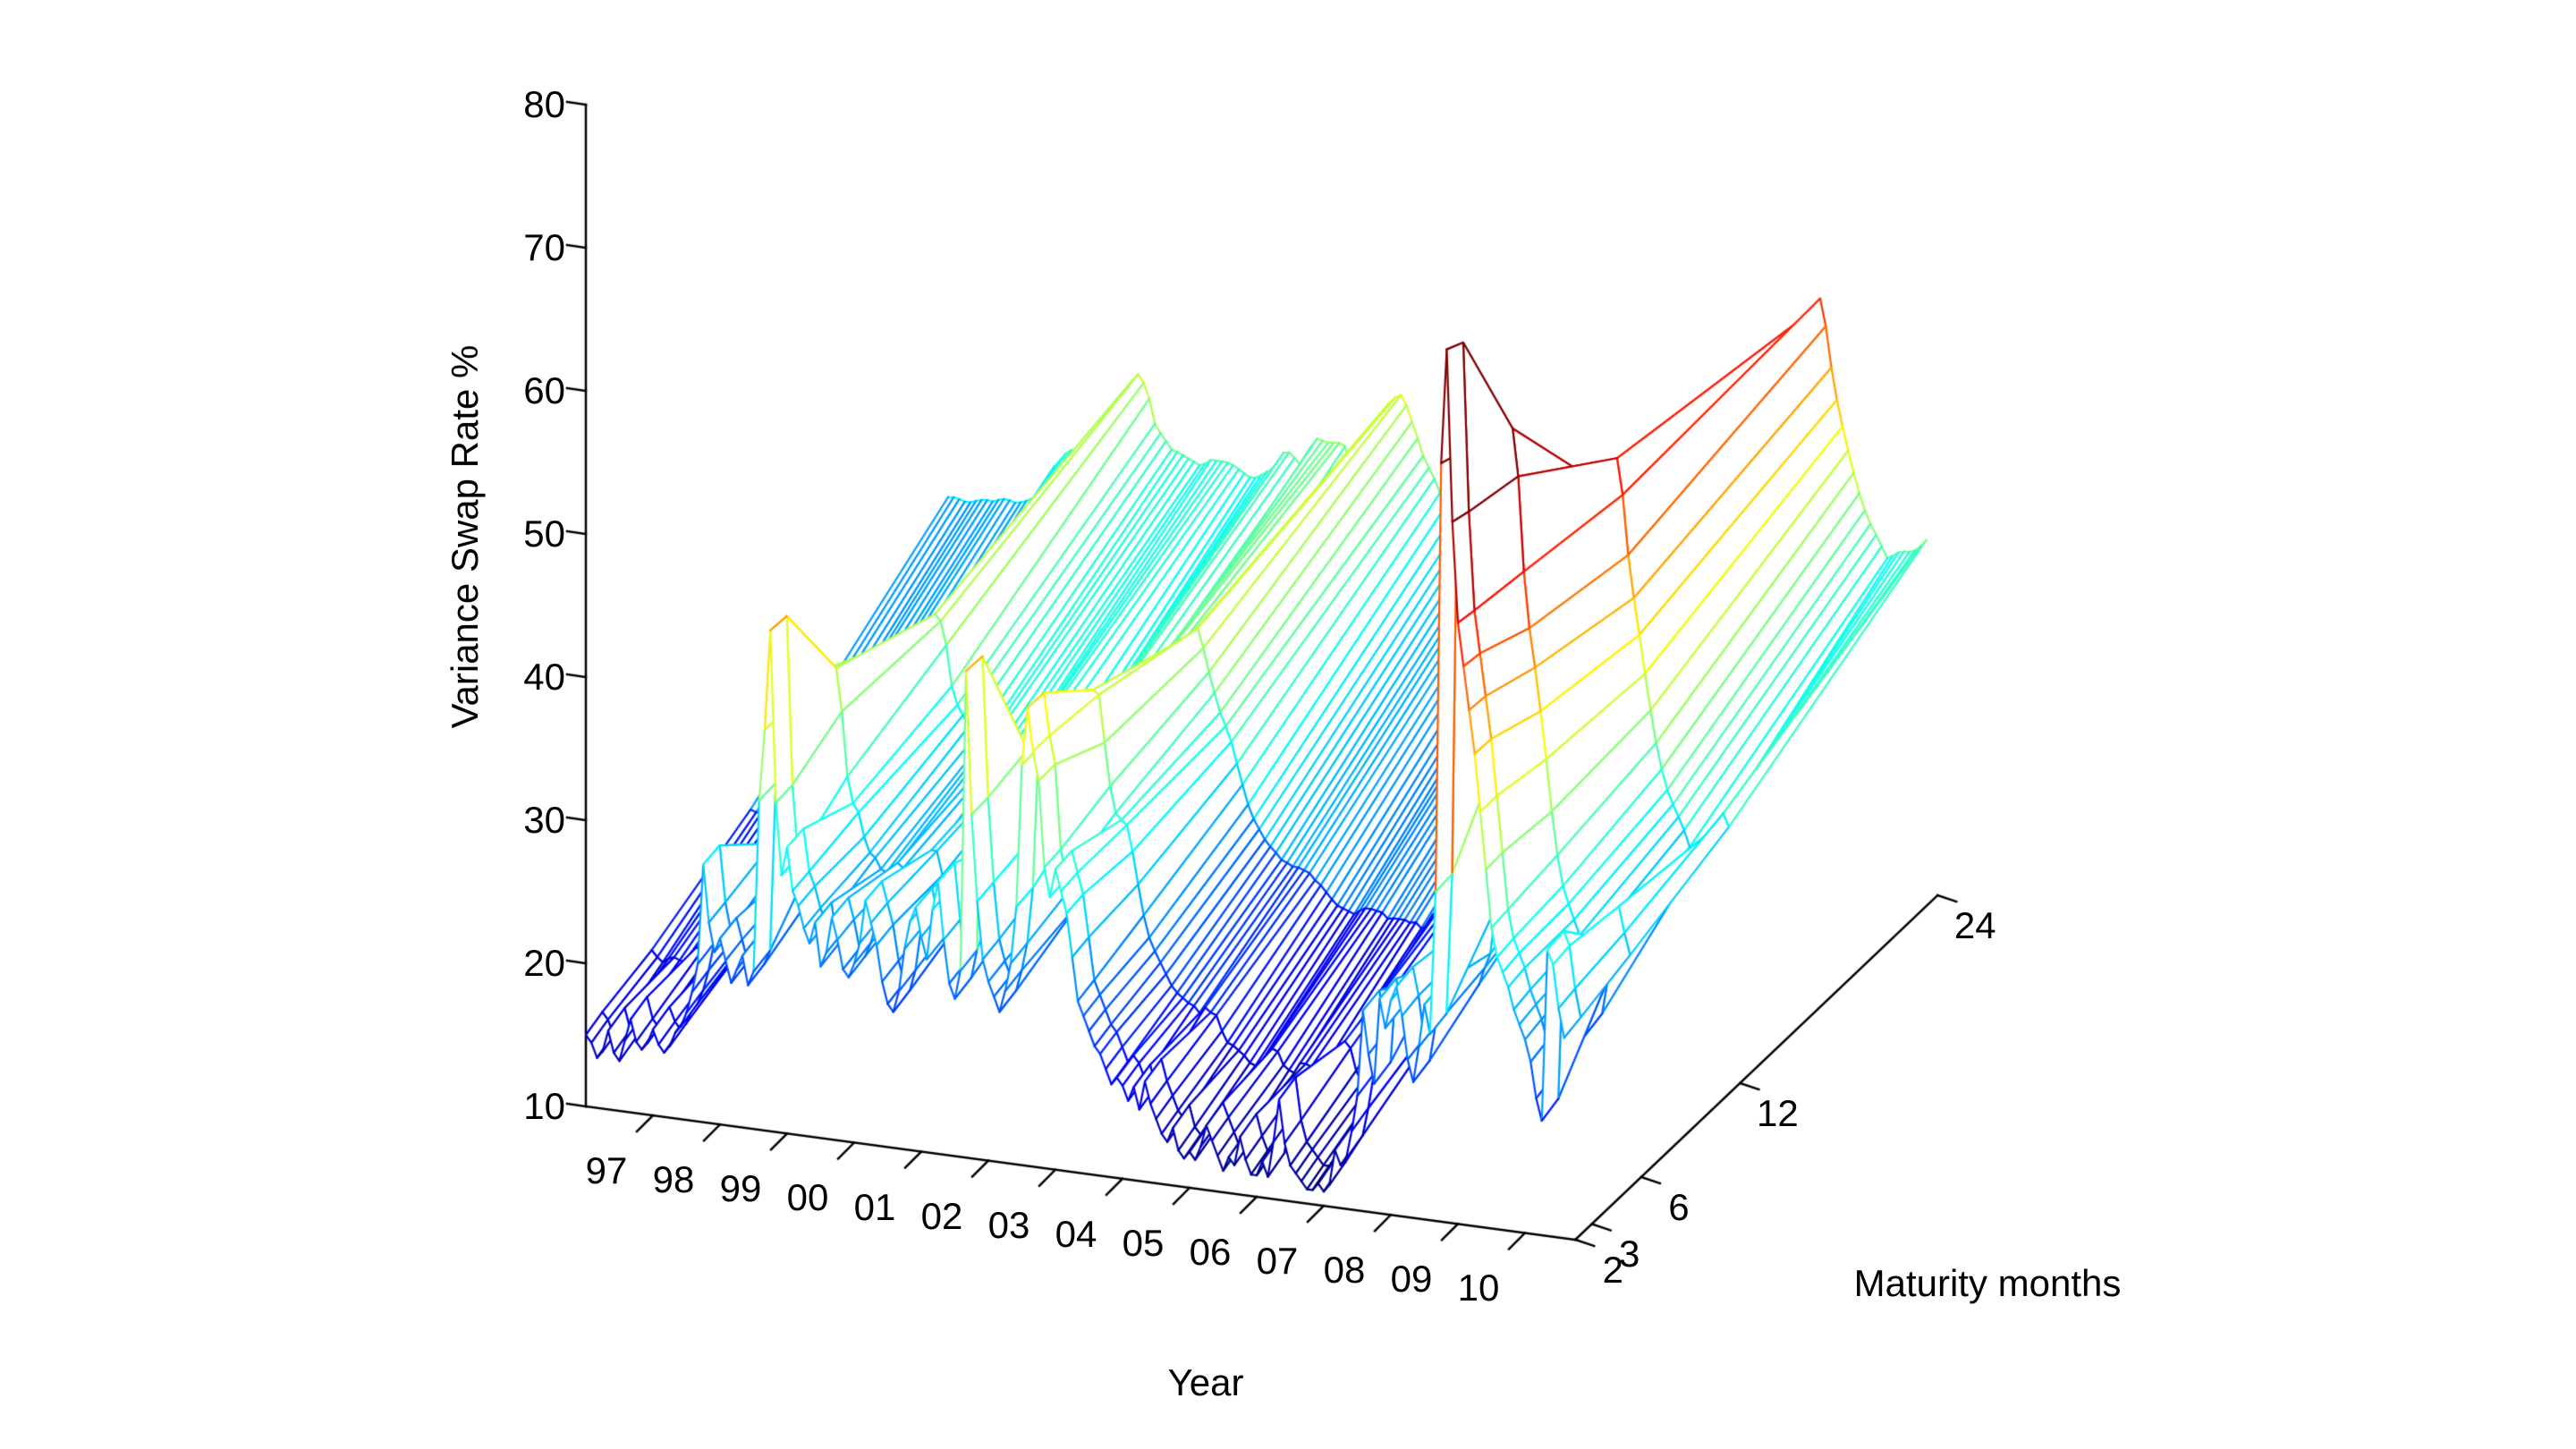 This screenshot has height=1449, width=2576. Describe the element at coordinates (941, 1215) in the screenshot. I see `x-tick-label: 02` at that location.